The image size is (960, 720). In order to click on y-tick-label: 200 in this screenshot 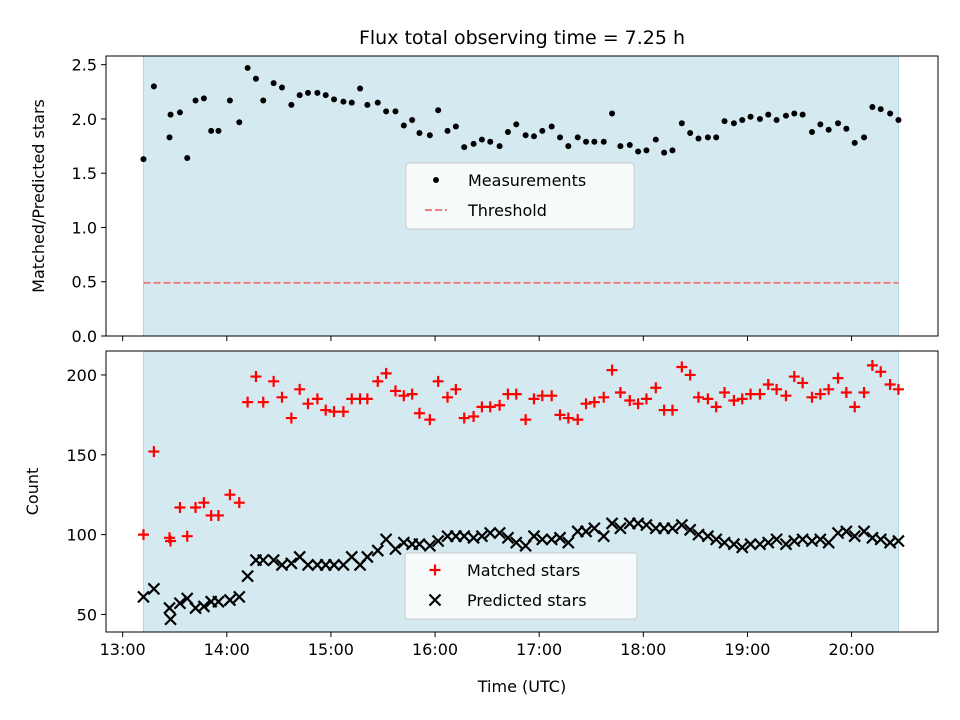, I will do `click(81, 375)`.